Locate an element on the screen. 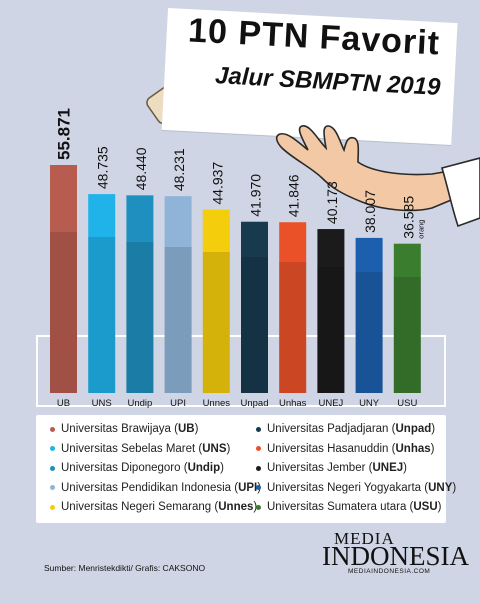 The height and width of the screenshot is (603, 480). legend-item: Universitas Diponegoro (Undip) is located at coordinates (137, 468).